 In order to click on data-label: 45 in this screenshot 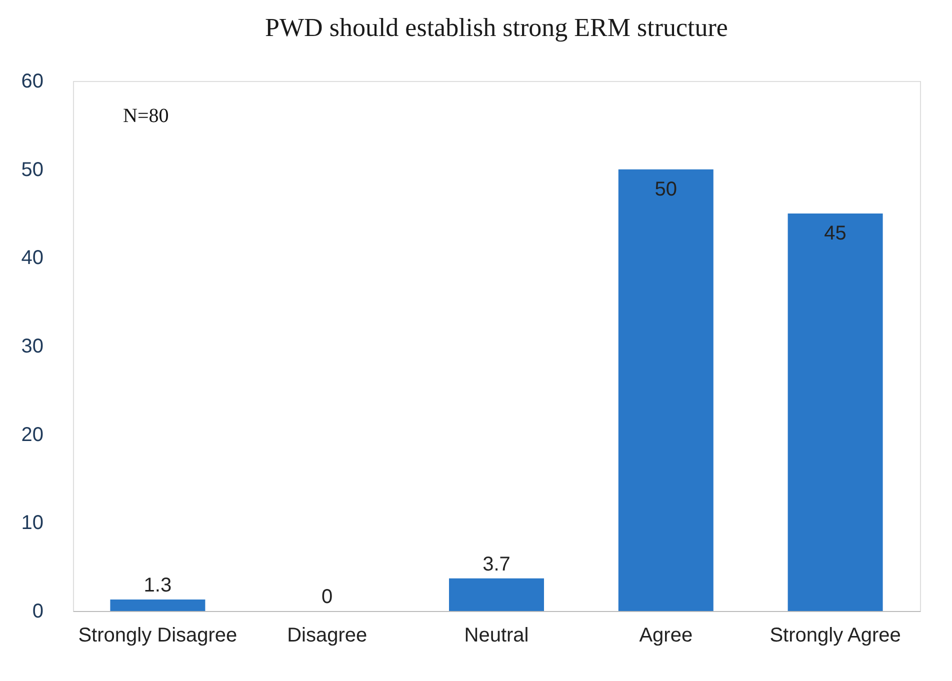, I will do `click(835, 233)`.